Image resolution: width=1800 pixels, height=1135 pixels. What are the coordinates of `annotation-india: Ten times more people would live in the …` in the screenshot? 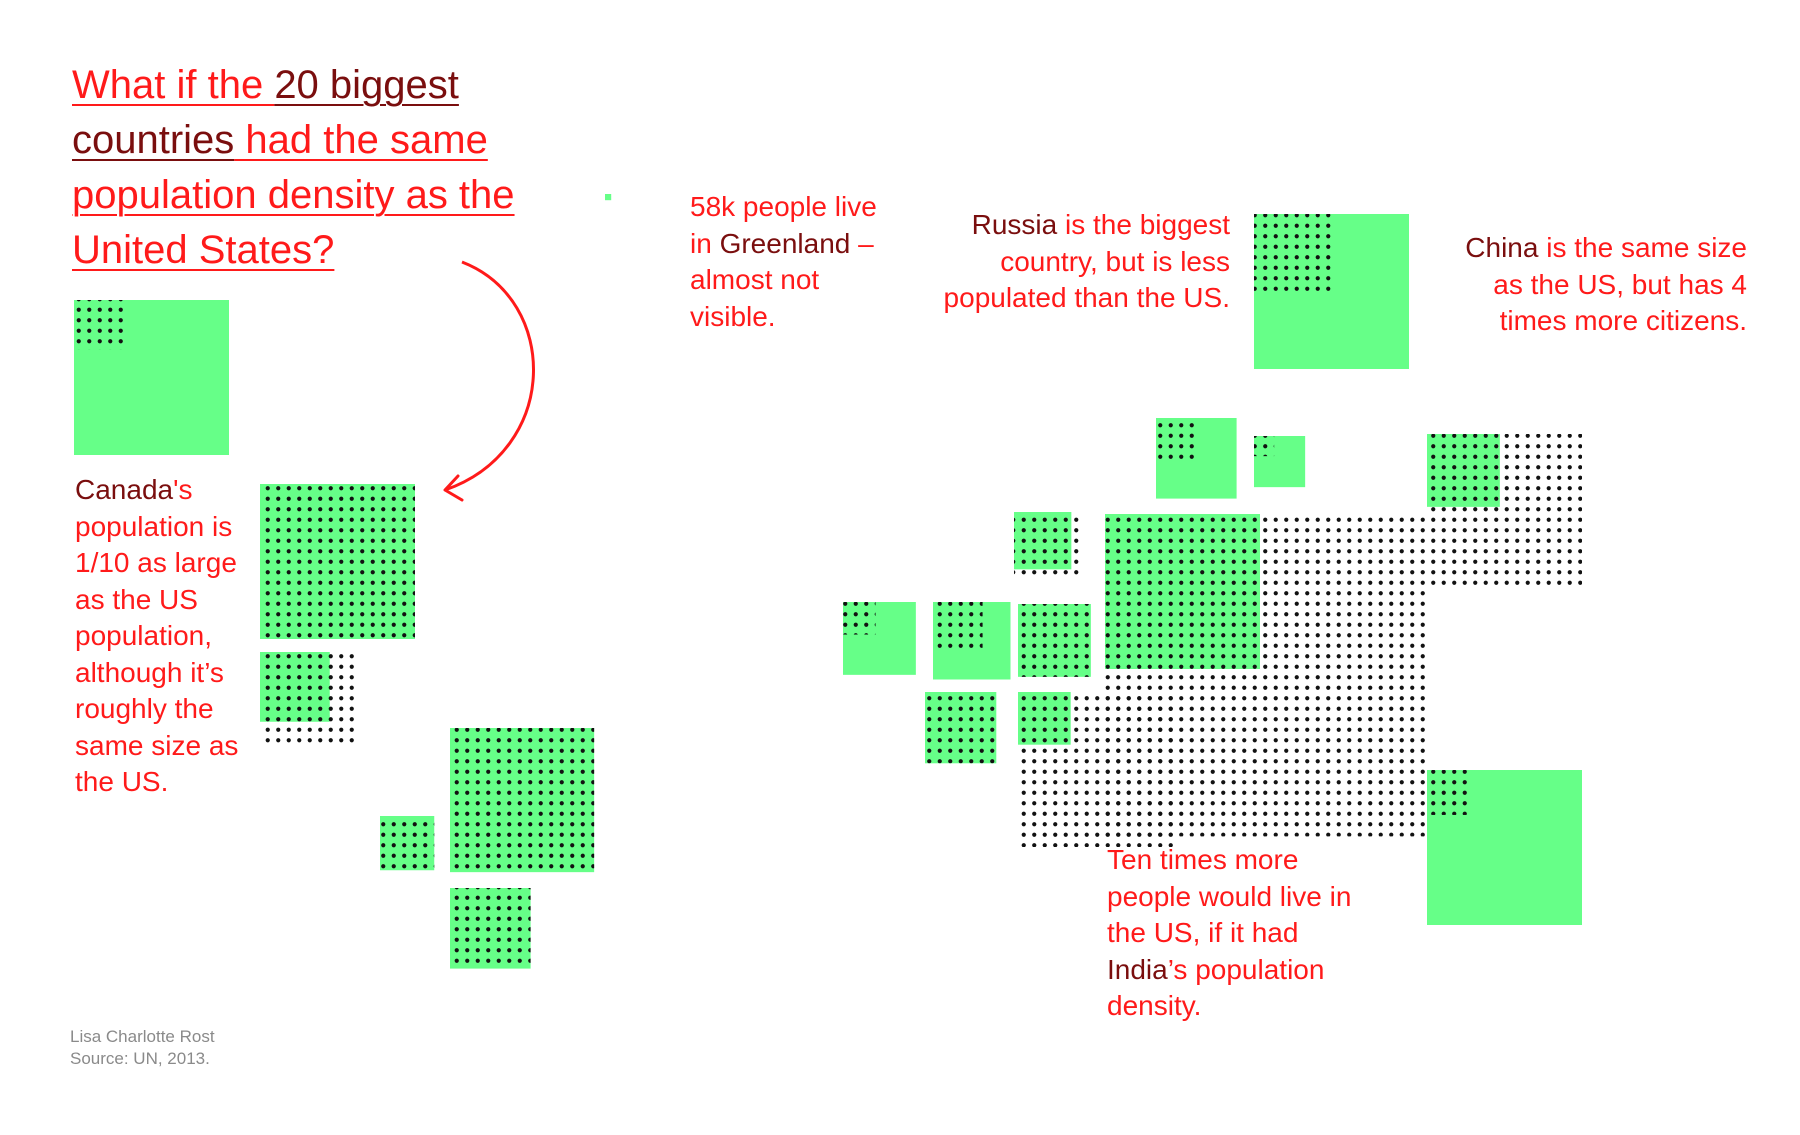 It's located at (1237, 933).